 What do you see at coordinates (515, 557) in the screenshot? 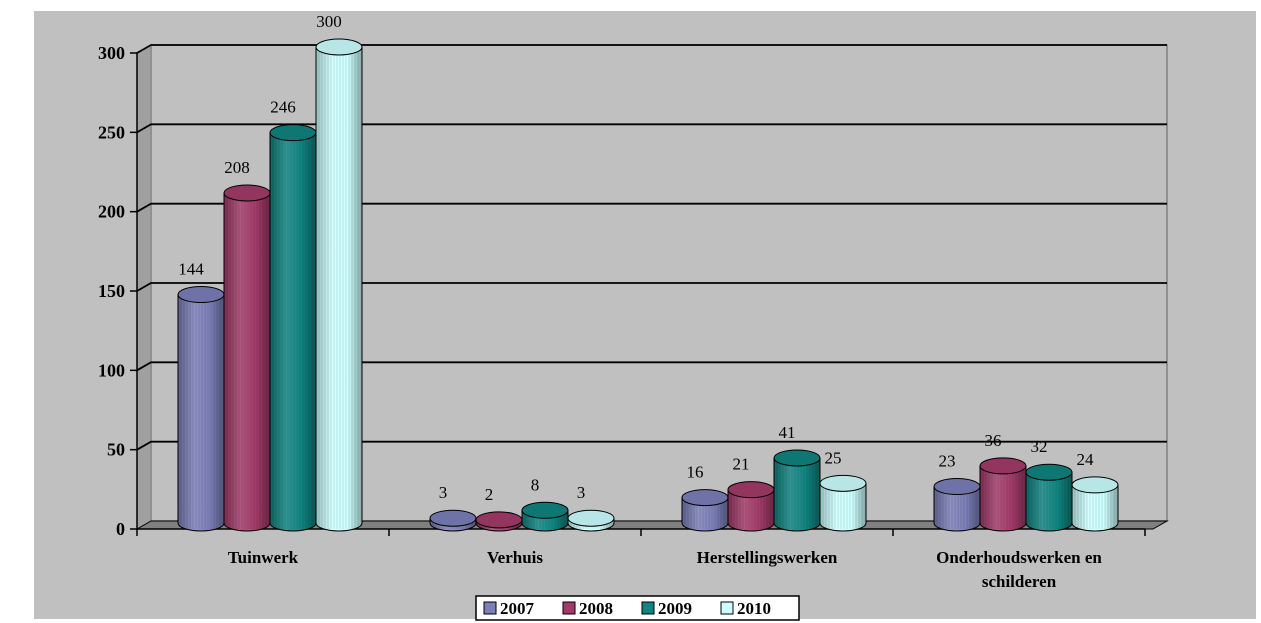
I see `x-category-label: Verhuis` at bounding box center [515, 557].